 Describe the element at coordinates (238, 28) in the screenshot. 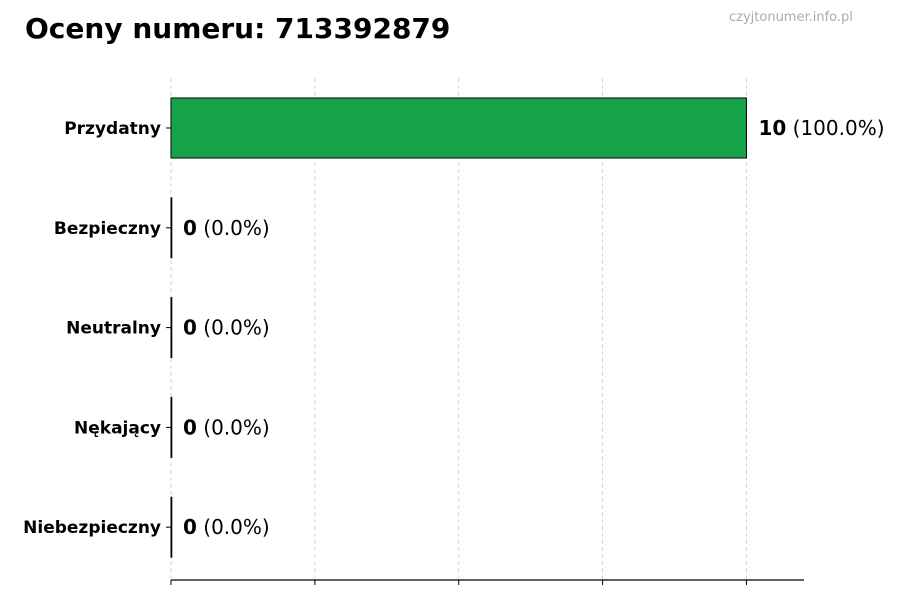

I see `chart-title: Oceny numeru: 713392879` at that location.